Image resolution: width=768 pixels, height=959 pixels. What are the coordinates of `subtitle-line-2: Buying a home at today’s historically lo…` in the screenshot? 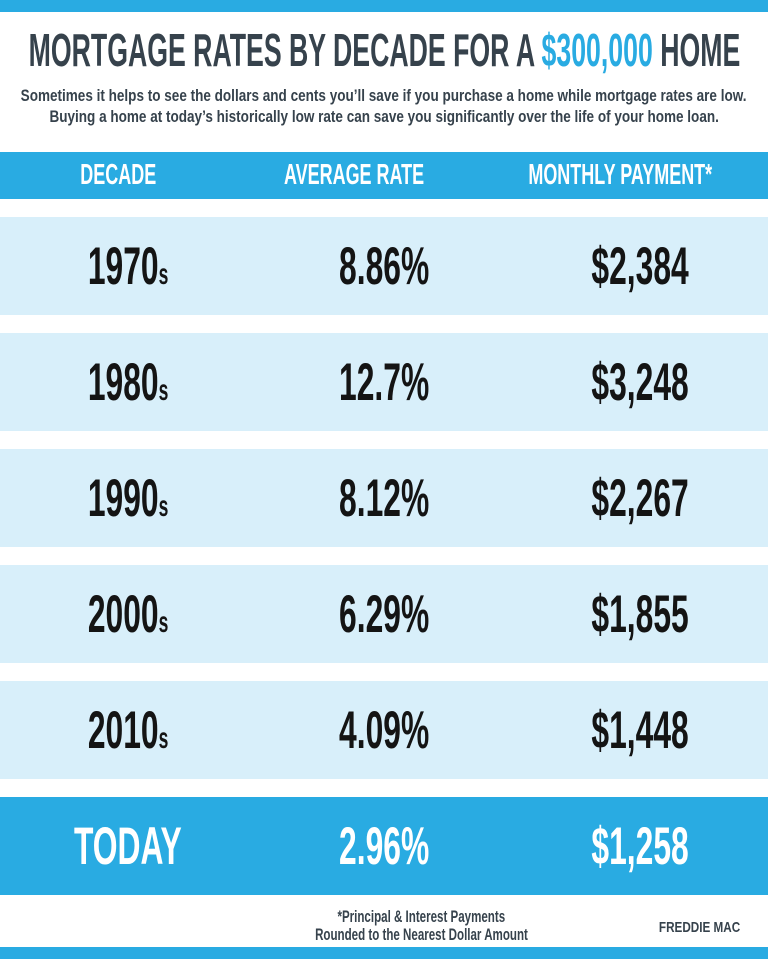 It's located at (384, 117).